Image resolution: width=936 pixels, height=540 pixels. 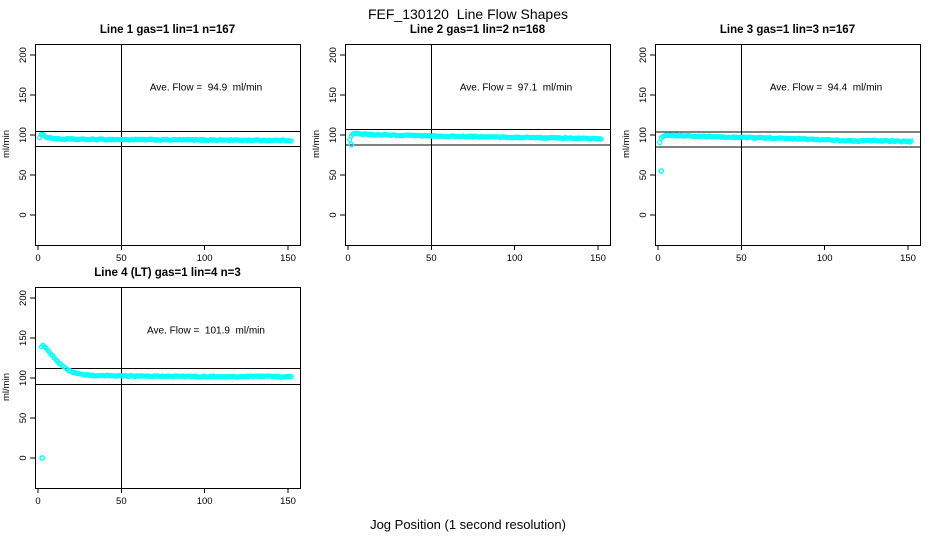 I want to click on panel1-title: Line 1 gas=1 lin=1 n=167, so click(x=167, y=30).